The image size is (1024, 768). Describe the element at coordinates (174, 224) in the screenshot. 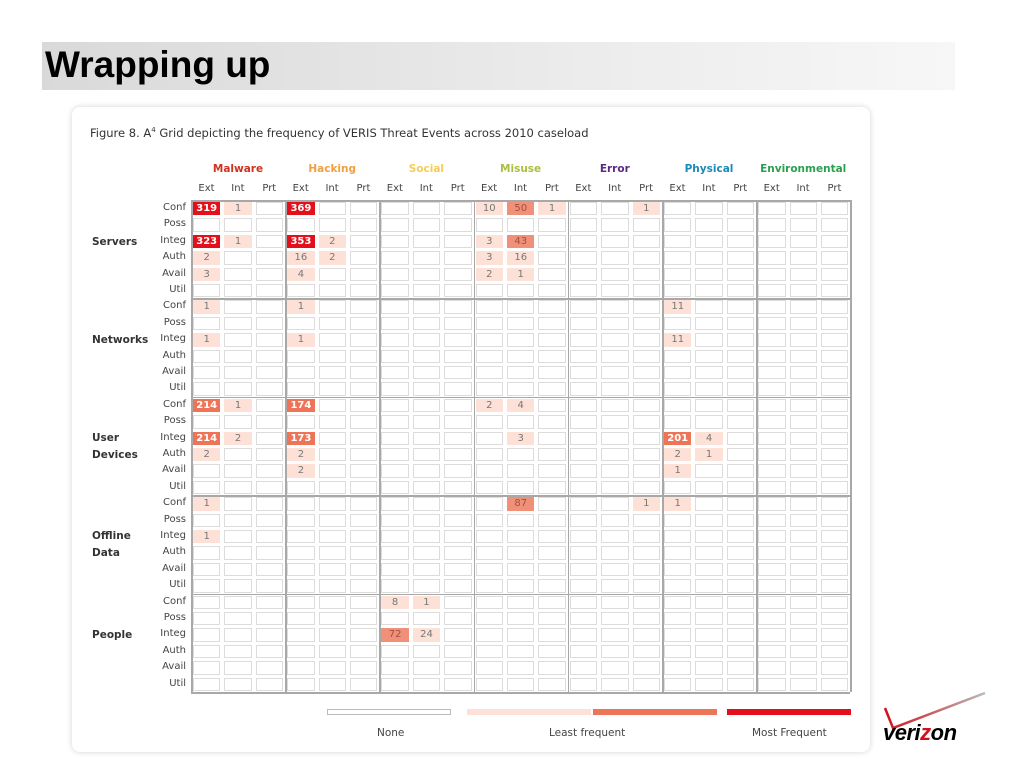

I see `attribute-label: Poss` at that location.